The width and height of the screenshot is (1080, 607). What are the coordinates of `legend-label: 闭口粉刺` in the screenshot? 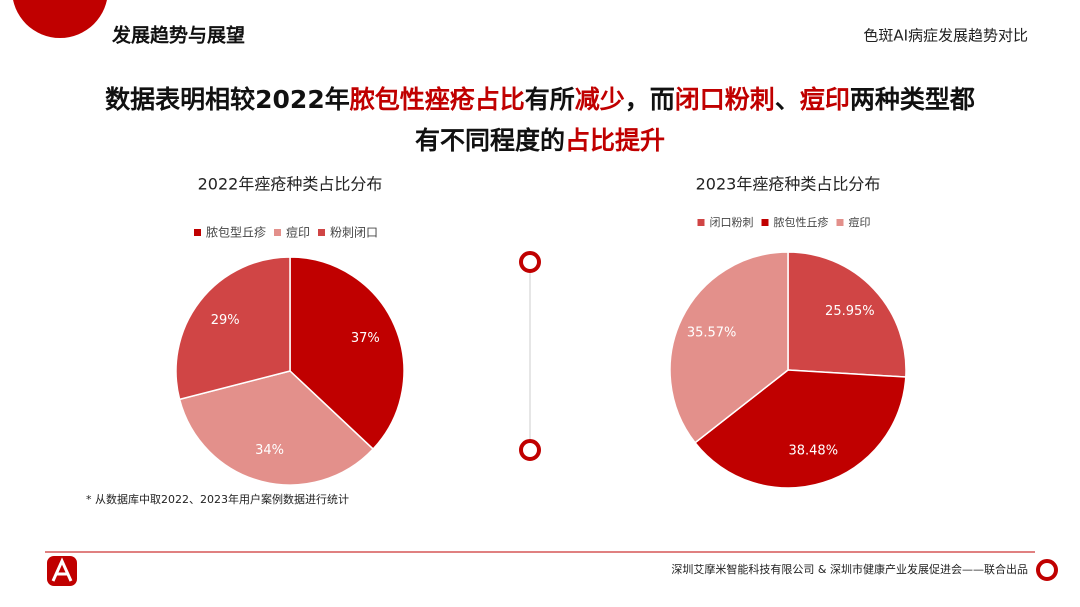 It's located at (732, 222).